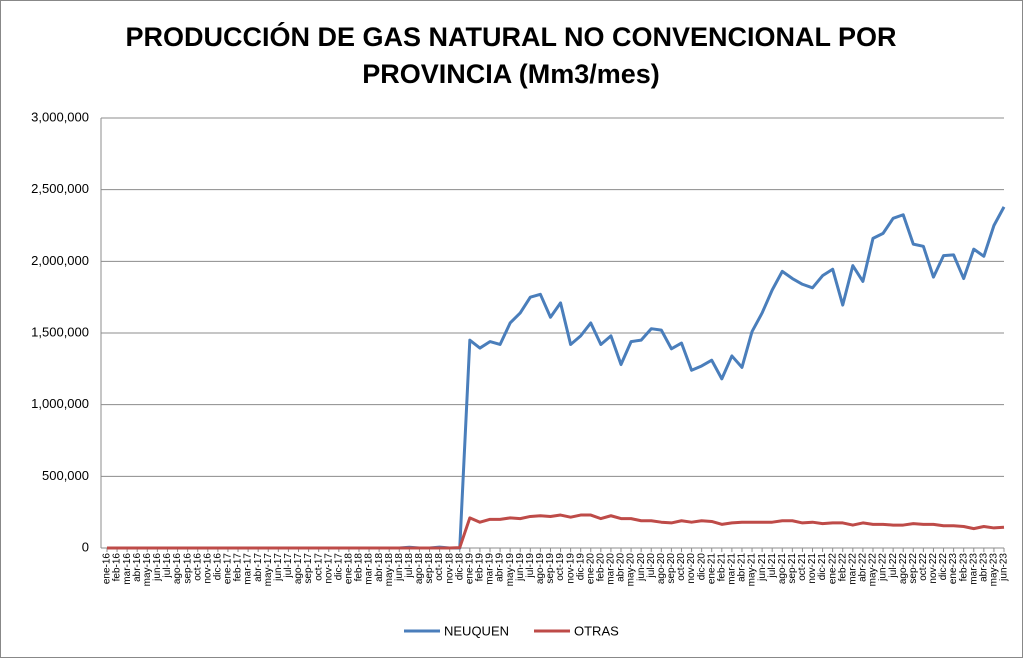  I want to click on x-tick-label: jul-17, so click(288, 566).